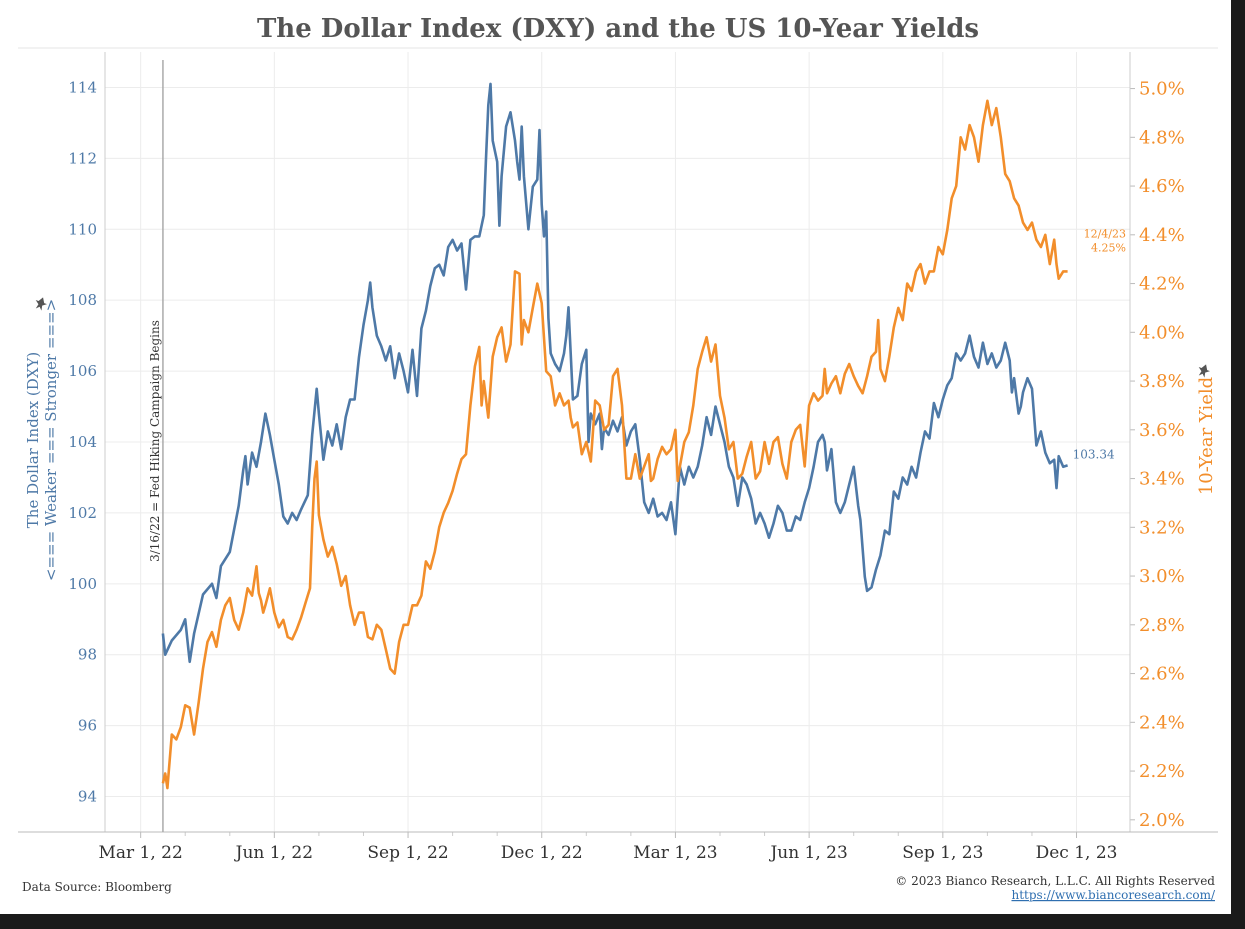 The width and height of the screenshot is (1245, 929). What do you see at coordinates (82, 229) in the screenshot?
I see `y-left-tick-label: 110` at bounding box center [82, 229].